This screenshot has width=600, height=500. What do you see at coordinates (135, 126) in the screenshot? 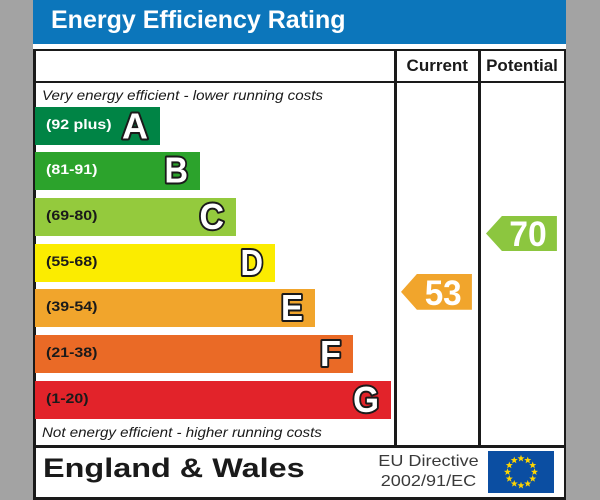
I see `svg-text: A` at bounding box center [135, 126].